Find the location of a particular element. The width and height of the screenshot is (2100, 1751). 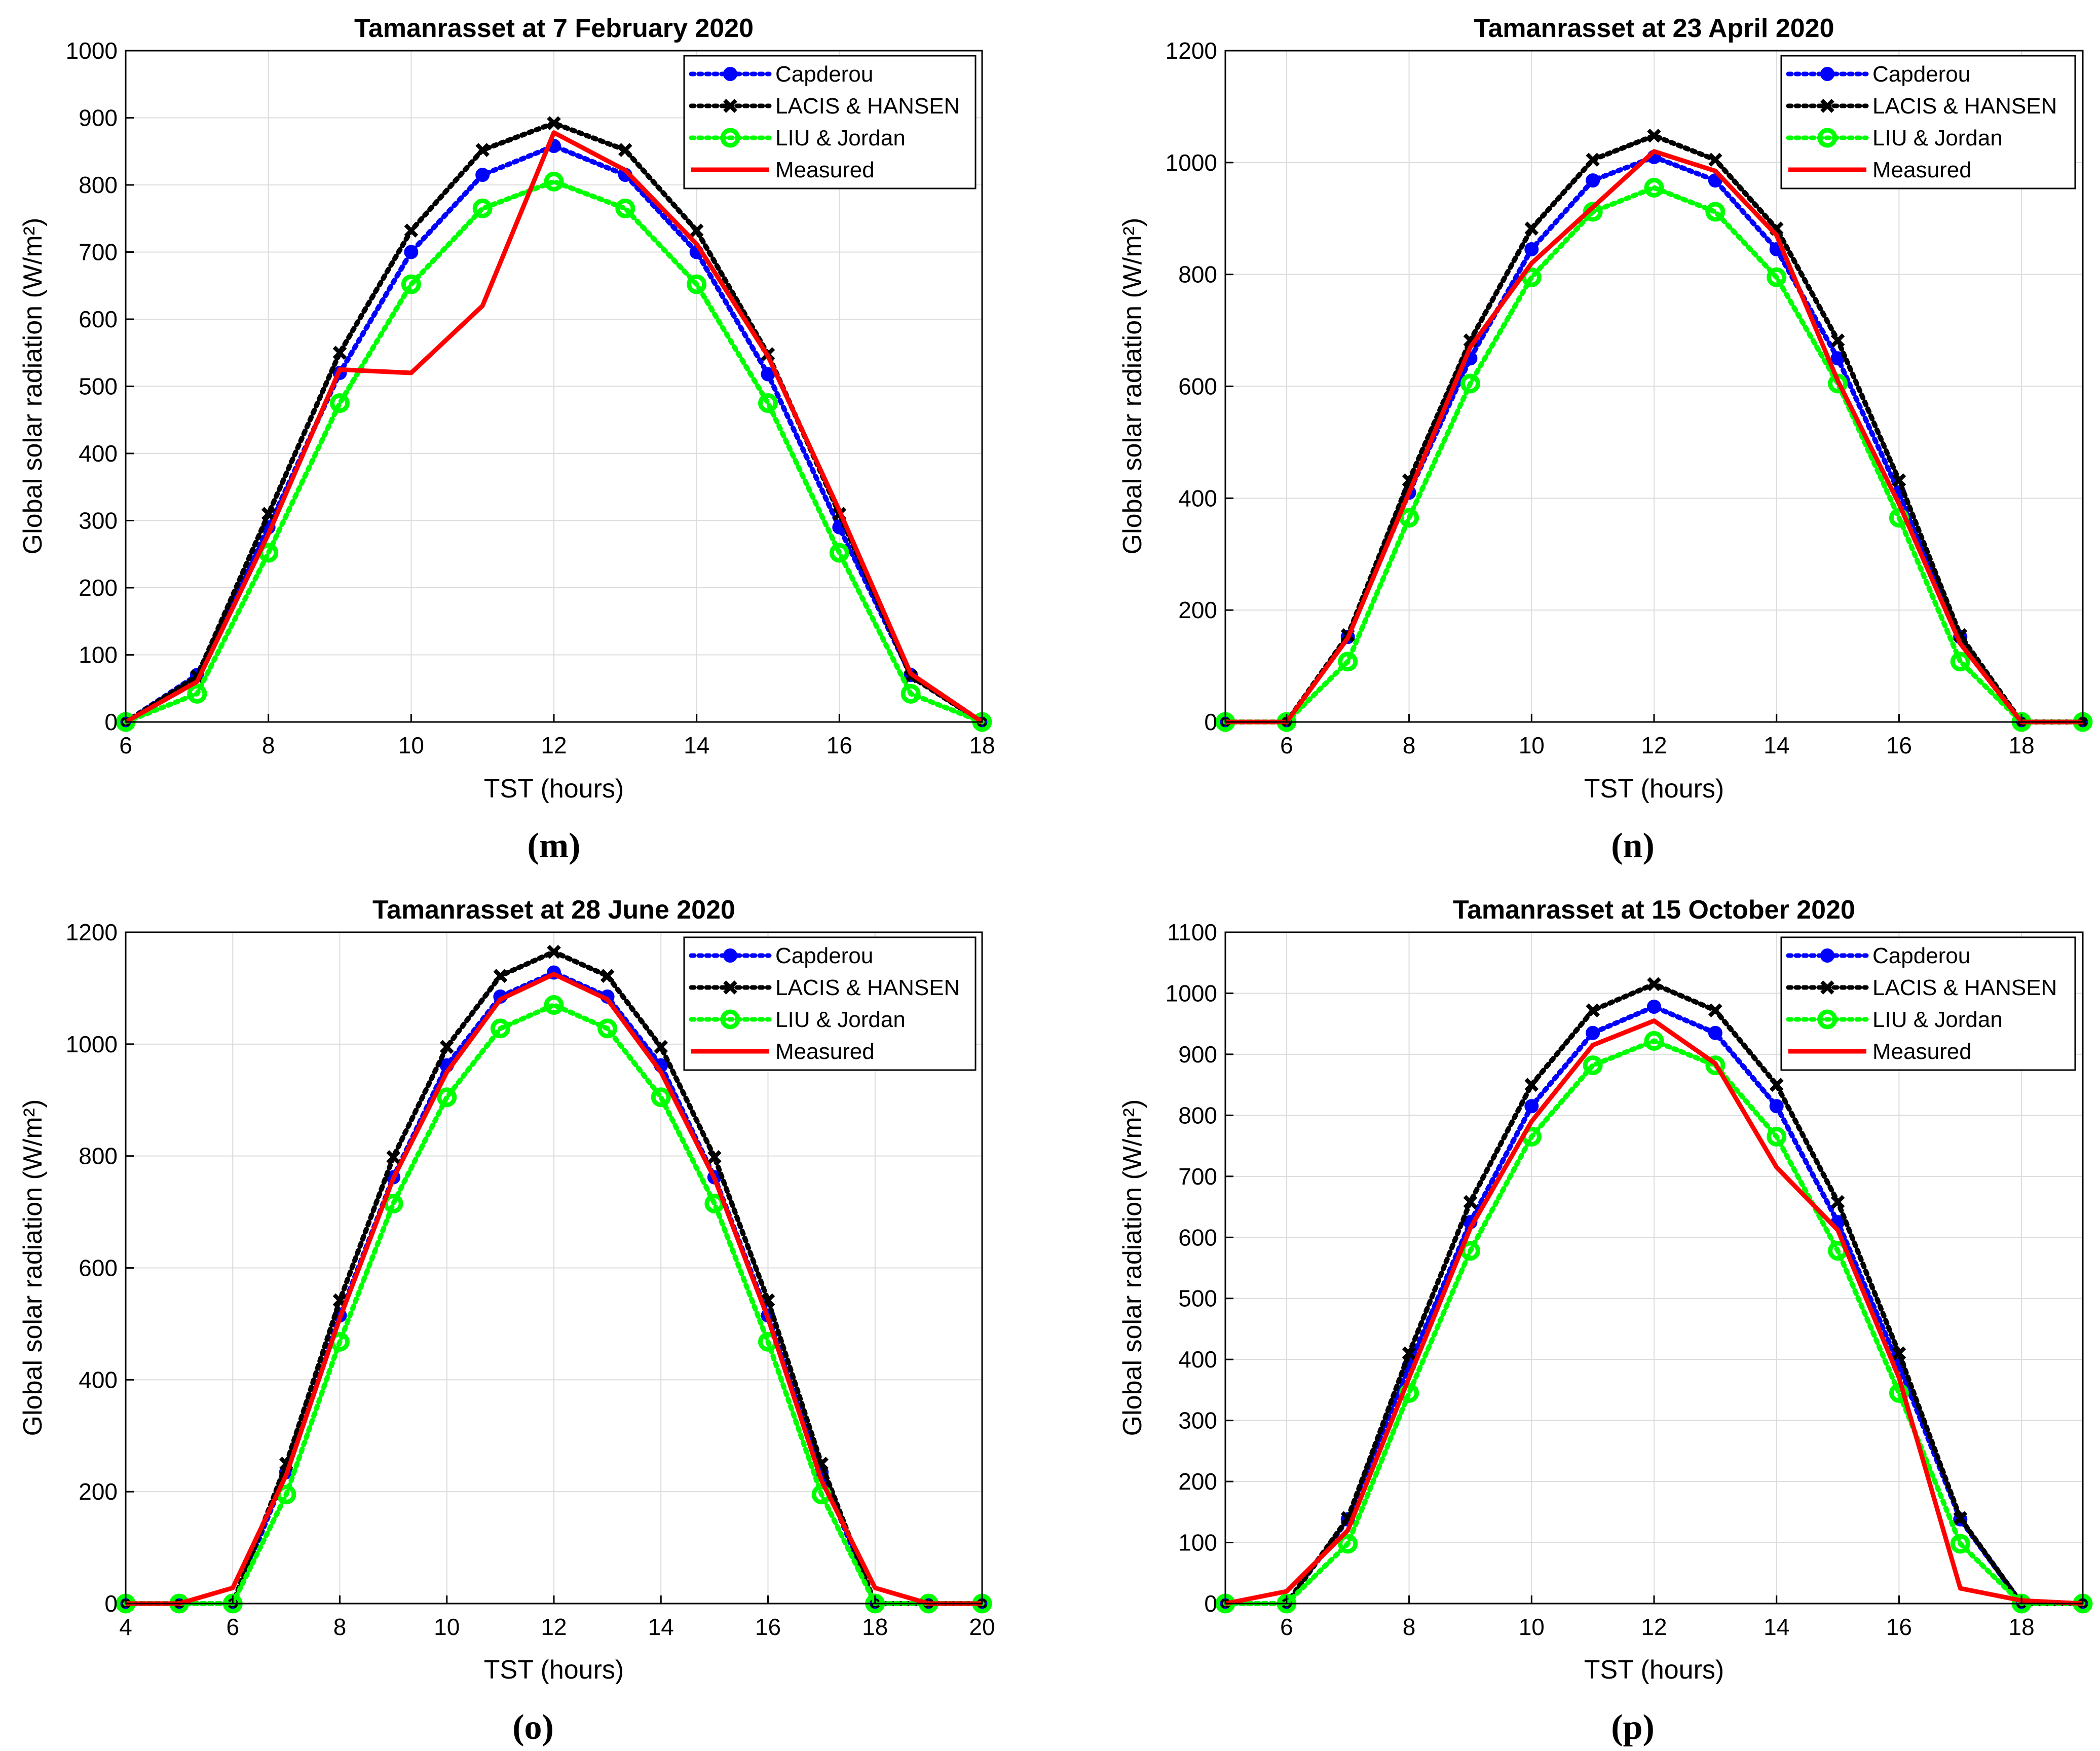

y-tick-label: 100 is located at coordinates (1197, 1543).